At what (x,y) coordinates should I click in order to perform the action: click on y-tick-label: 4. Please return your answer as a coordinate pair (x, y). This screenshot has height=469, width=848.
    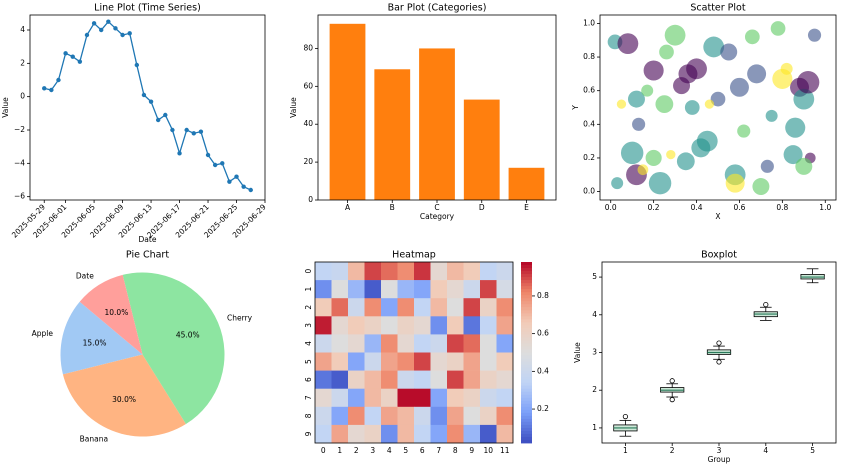
    Looking at the image, I should click on (22, 29).